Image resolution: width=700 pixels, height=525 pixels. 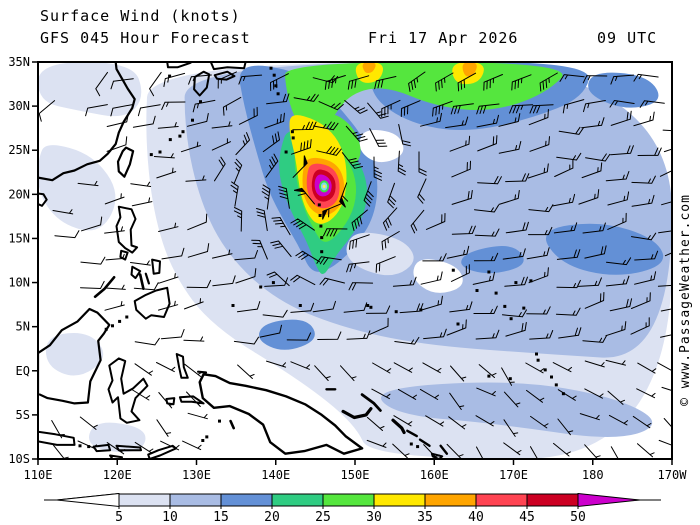 What do you see at coordinates (685, 300) in the screenshot?
I see `watermark: © www.PassageWeather.com` at bounding box center [685, 300].